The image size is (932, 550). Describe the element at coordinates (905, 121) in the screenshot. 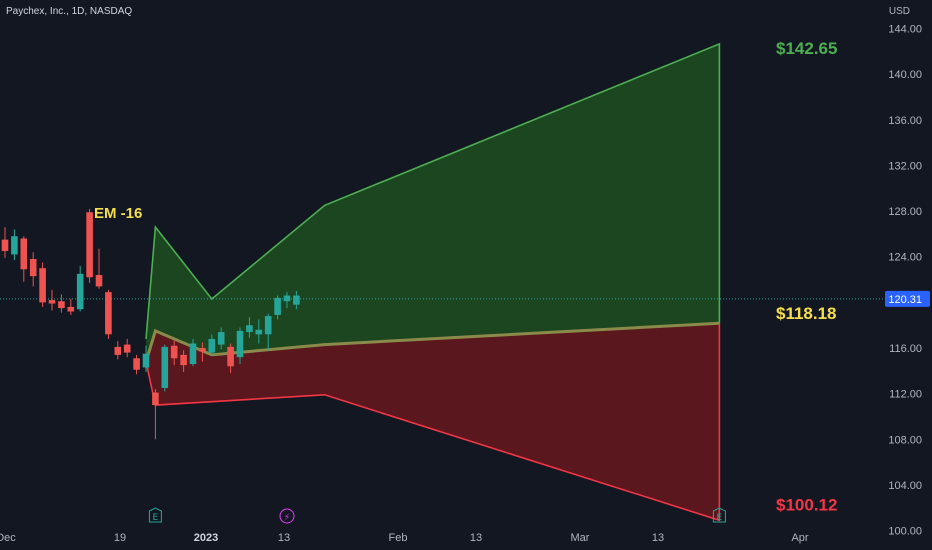

I see `y-tick-label: 136.00` at that location.